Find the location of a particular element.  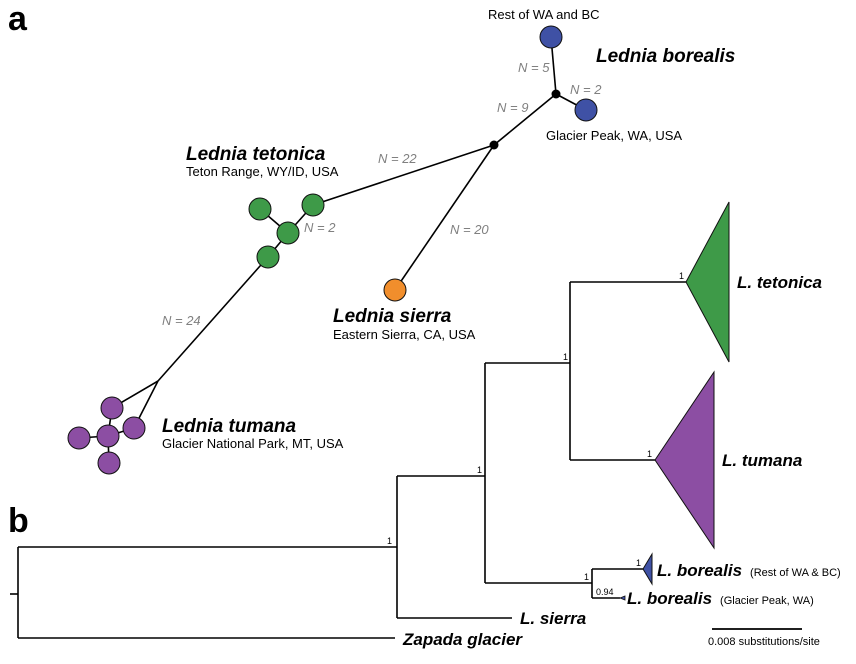

support-tetonica: 1 is located at coordinates (681, 276).